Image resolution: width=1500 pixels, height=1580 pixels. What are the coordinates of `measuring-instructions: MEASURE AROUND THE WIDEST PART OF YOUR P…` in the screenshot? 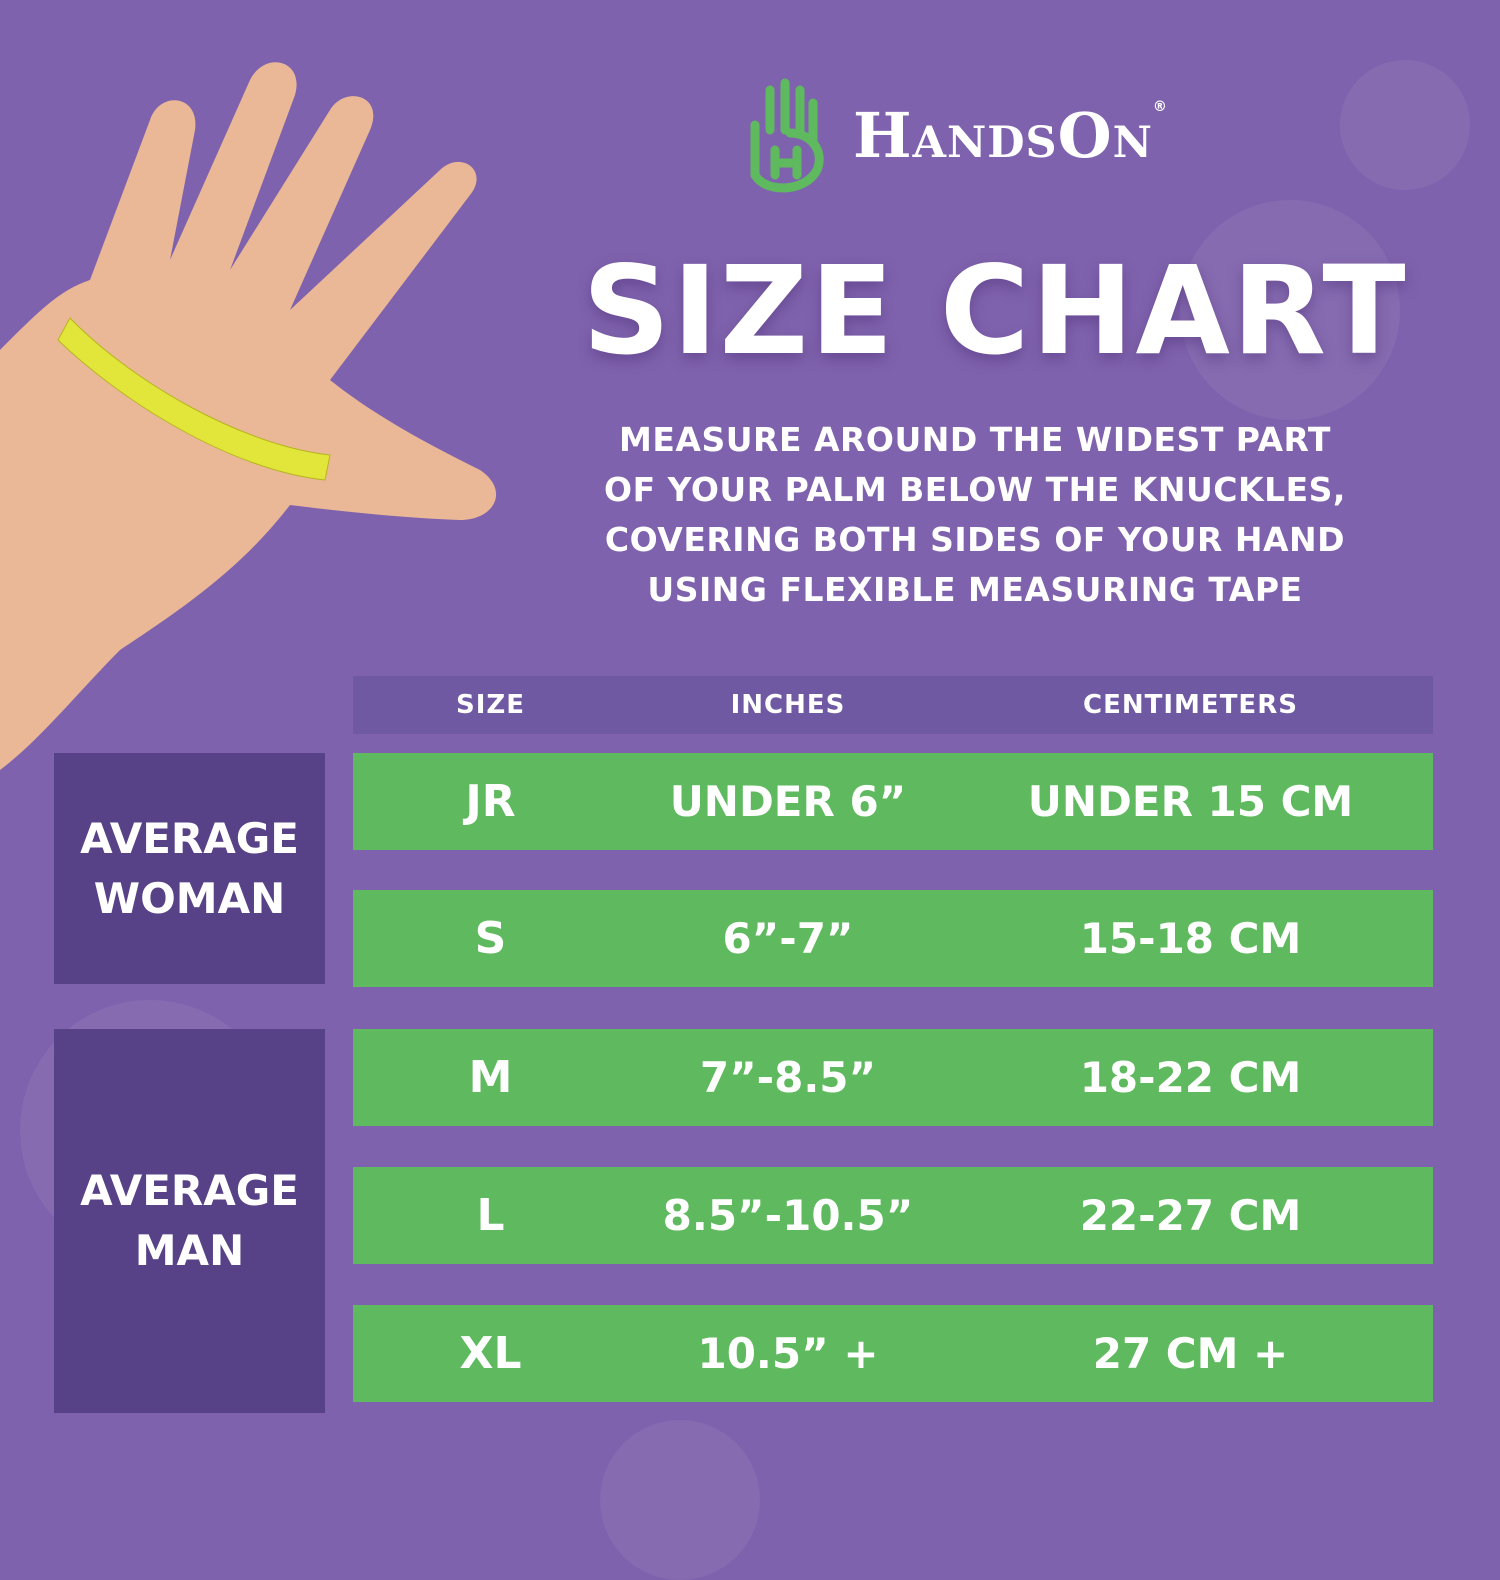 It's located at (975, 515).